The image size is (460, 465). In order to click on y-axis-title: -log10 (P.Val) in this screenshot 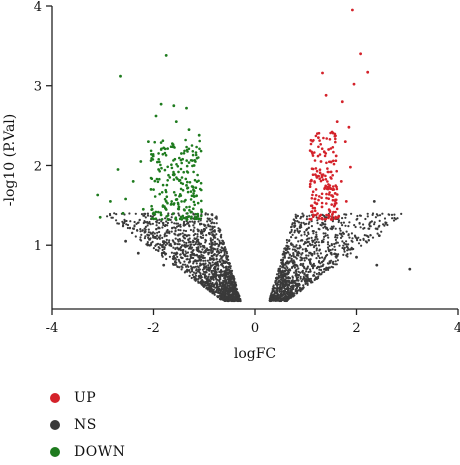, I will do `click(10, 160)`.